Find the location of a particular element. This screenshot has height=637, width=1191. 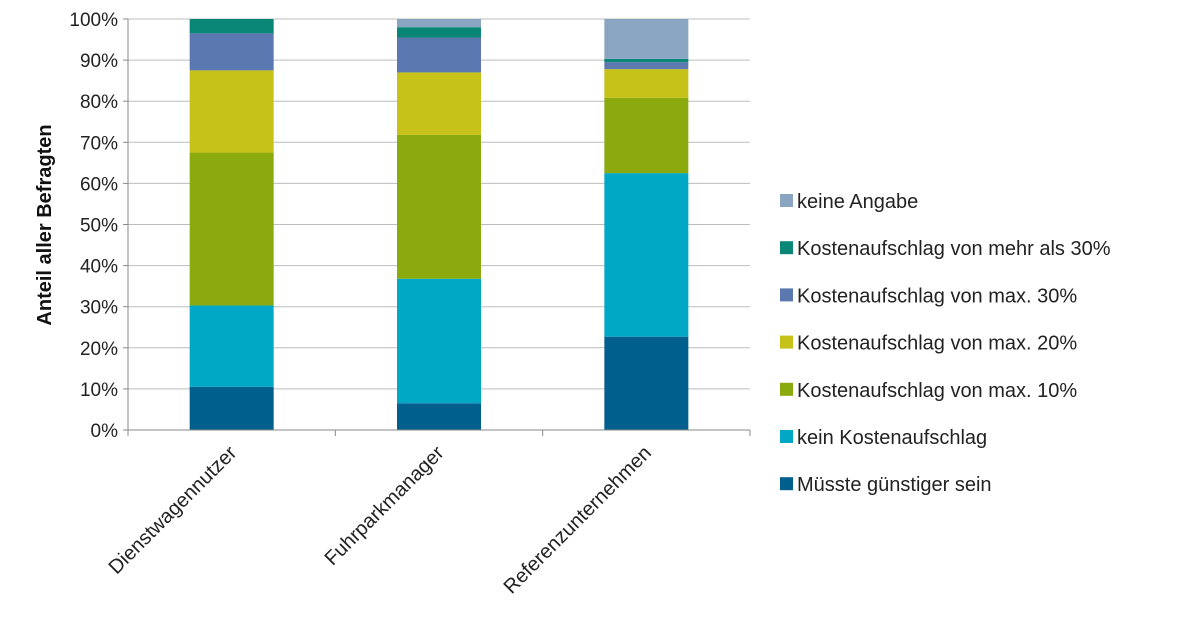

y-tick-label: 10% is located at coordinates (99, 390).